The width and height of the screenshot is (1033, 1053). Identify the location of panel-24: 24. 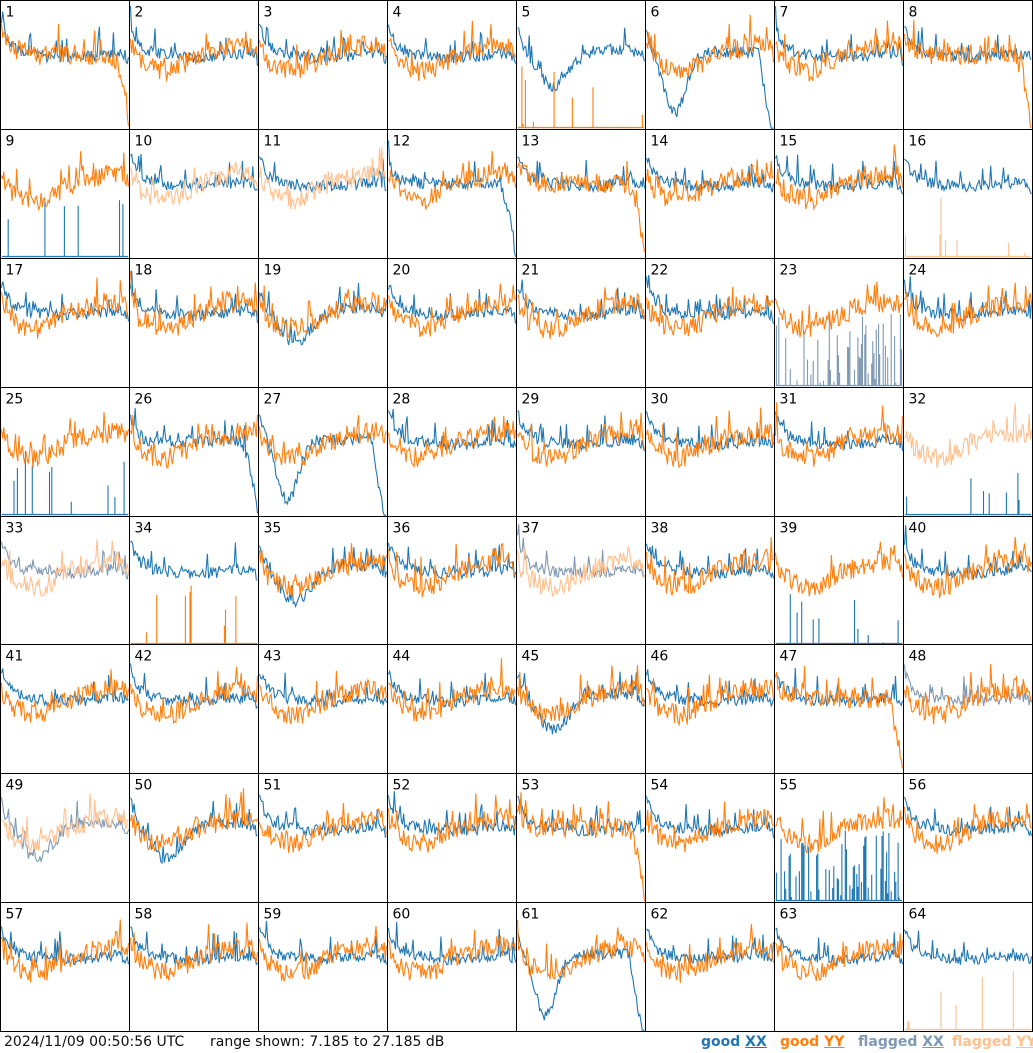
(968, 323).